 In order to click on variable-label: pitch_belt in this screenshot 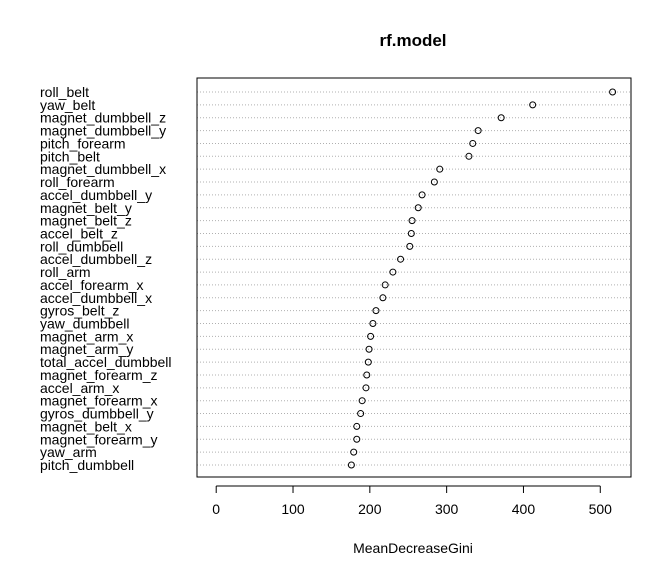, I will do `click(70, 156)`.